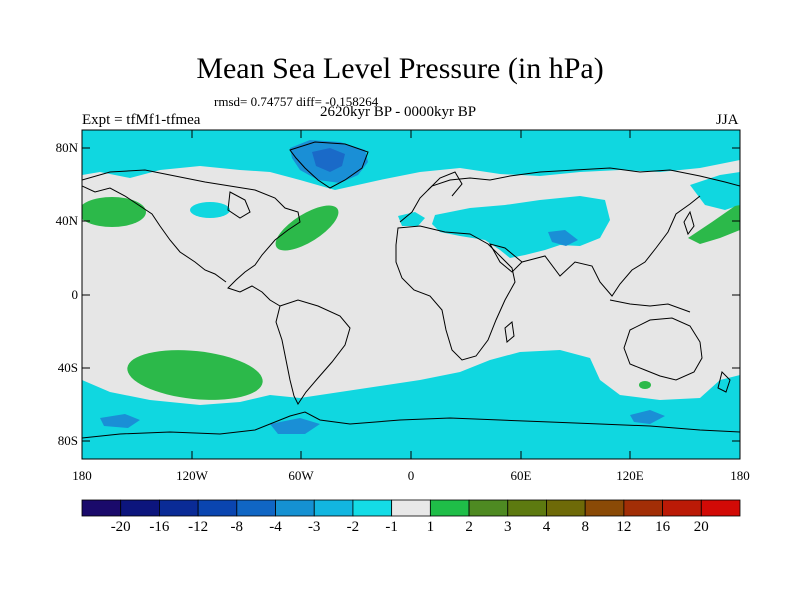  Describe the element at coordinates (67, 367) in the screenshot. I see `y-tick-40s: 40S` at that location.